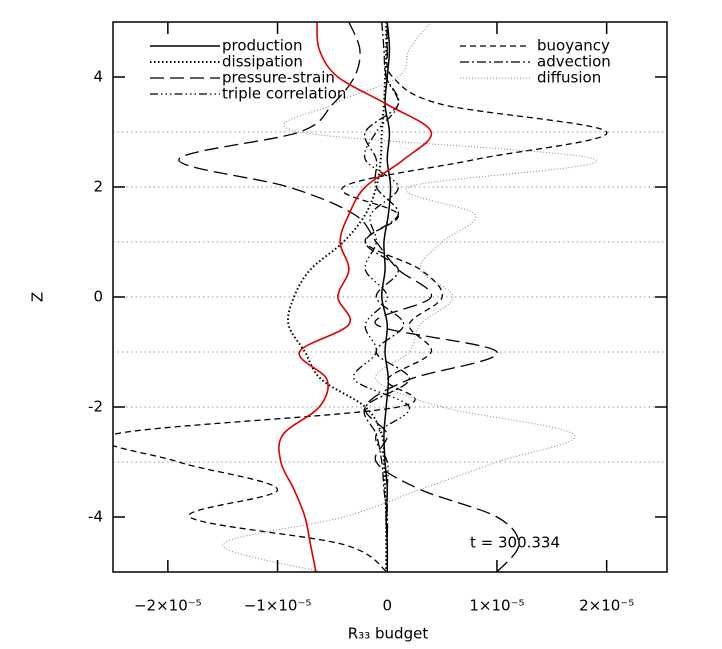 The image size is (722, 649). Describe the element at coordinates (388, 634) in the screenshot. I see `x-axis-label: R₃₃ budget` at that location.